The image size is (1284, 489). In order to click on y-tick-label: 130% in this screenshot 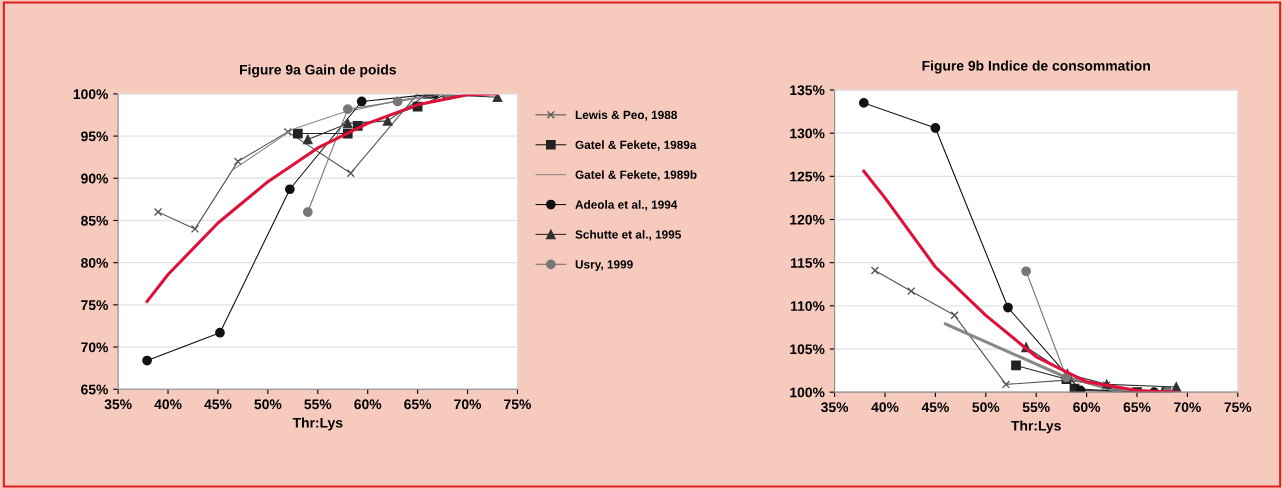, I will do `click(807, 133)`.